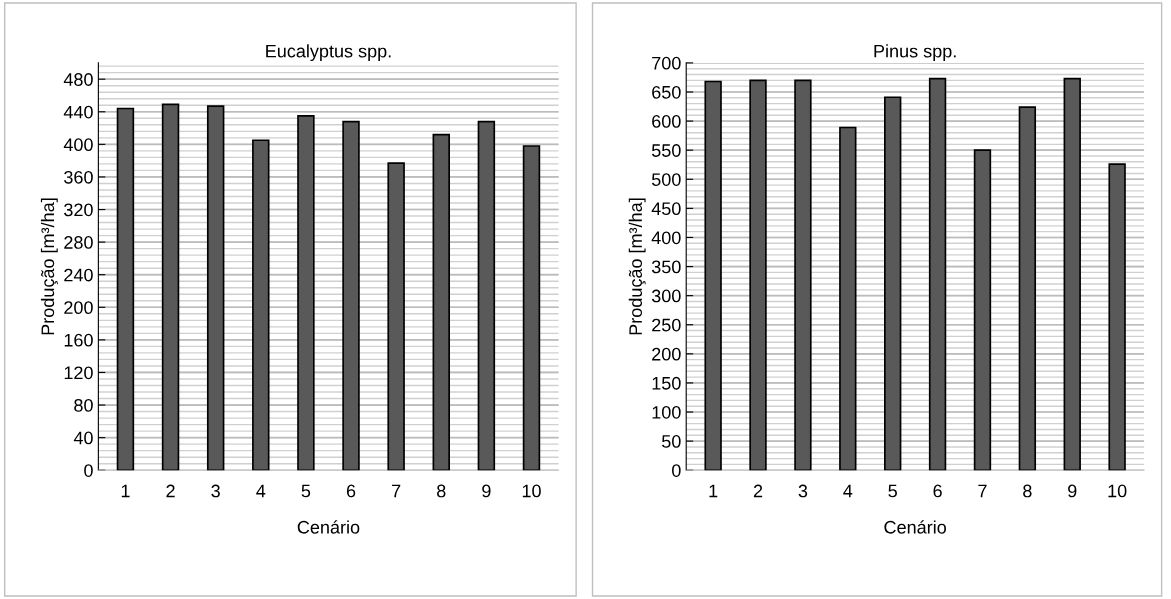  I want to click on y-tick-label: 280, so click(78, 242).